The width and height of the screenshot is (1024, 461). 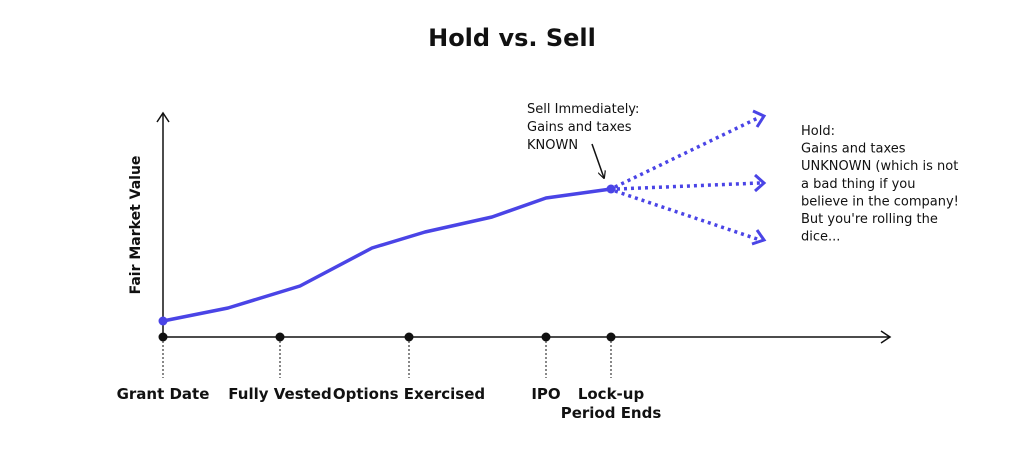 I want to click on hold-paths, so click(x=687, y=178).